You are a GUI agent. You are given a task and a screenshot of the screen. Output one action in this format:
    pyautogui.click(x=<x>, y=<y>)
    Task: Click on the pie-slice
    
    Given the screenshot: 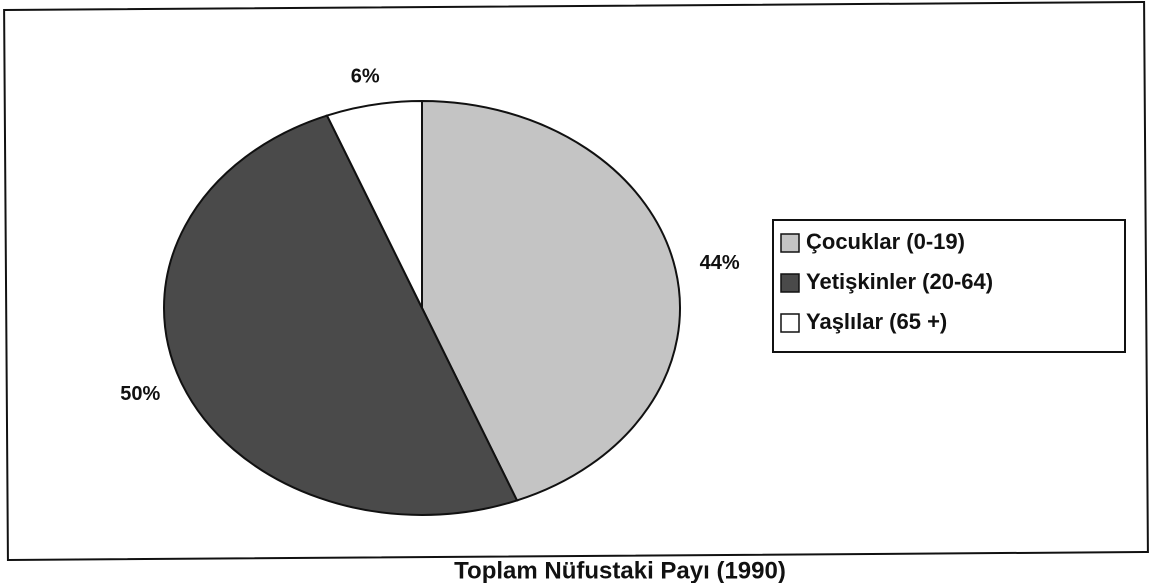 What is the action you would take?
    pyautogui.click(x=374, y=204)
    